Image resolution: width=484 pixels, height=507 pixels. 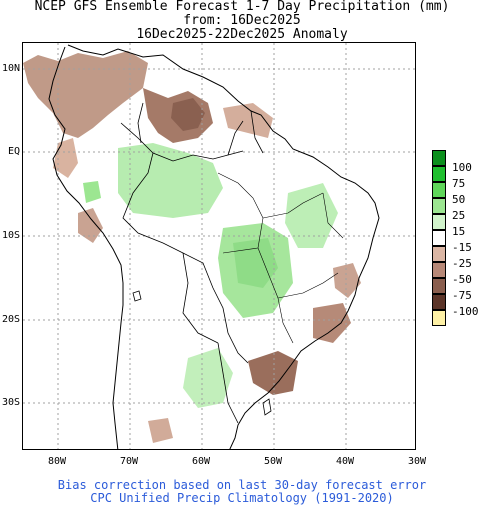 What do you see at coordinates (10, 68) in the screenshot?
I see `lat-label-10n: 10N` at bounding box center [10, 68].